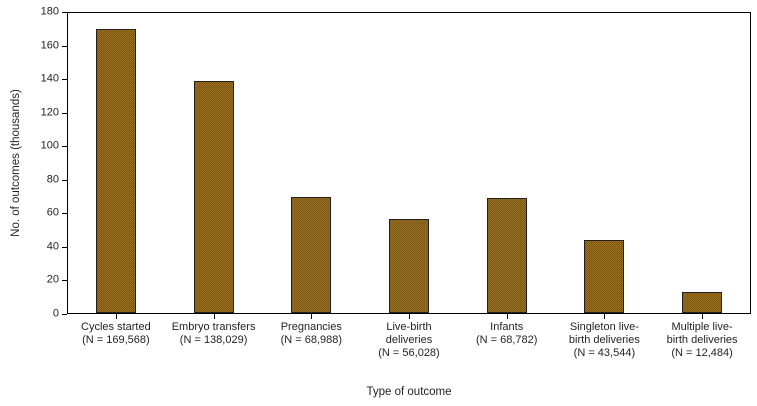  I want to click on category-label-line: (N = 169,568), so click(116, 340).